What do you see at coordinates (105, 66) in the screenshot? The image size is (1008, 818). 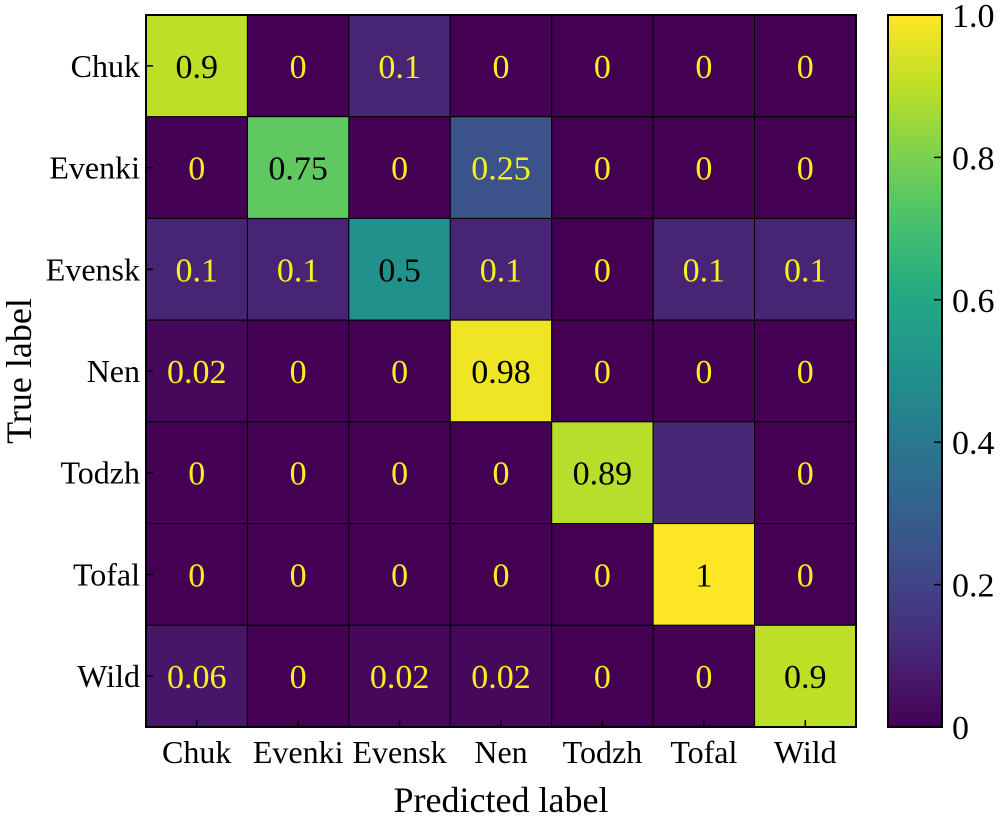 I see `y-tick-label: Chuk` at bounding box center [105, 66].